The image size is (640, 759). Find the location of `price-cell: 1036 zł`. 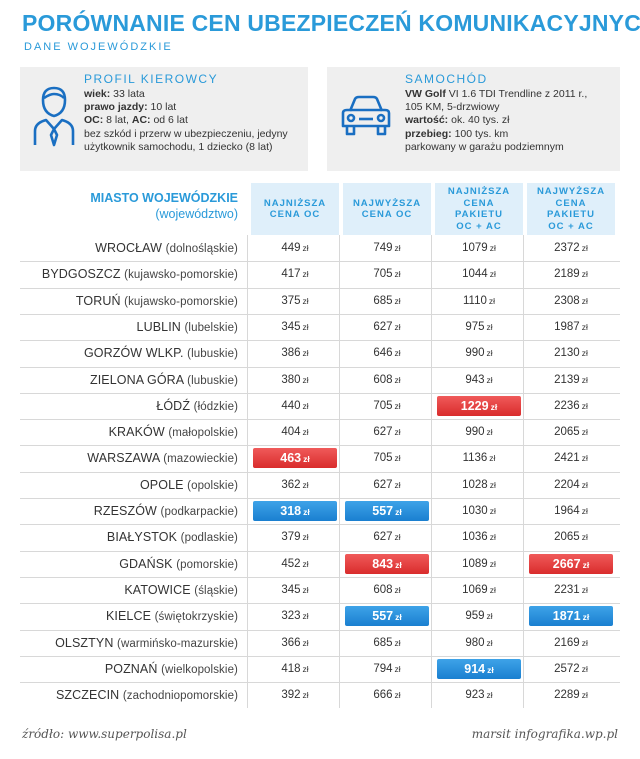

price-cell: 1036 zł is located at coordinates (479, 537).